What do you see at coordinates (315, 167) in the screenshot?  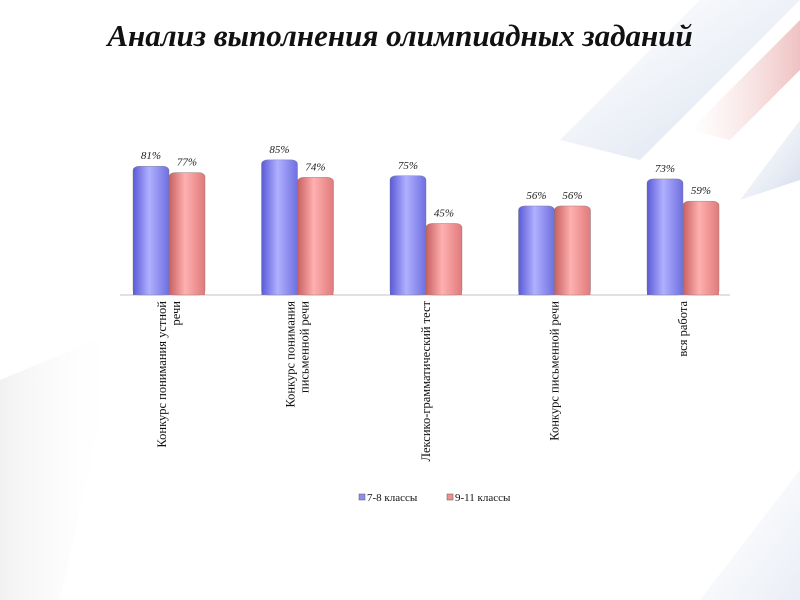 I see `data-label: 74%` at bounding box center [315, 167].